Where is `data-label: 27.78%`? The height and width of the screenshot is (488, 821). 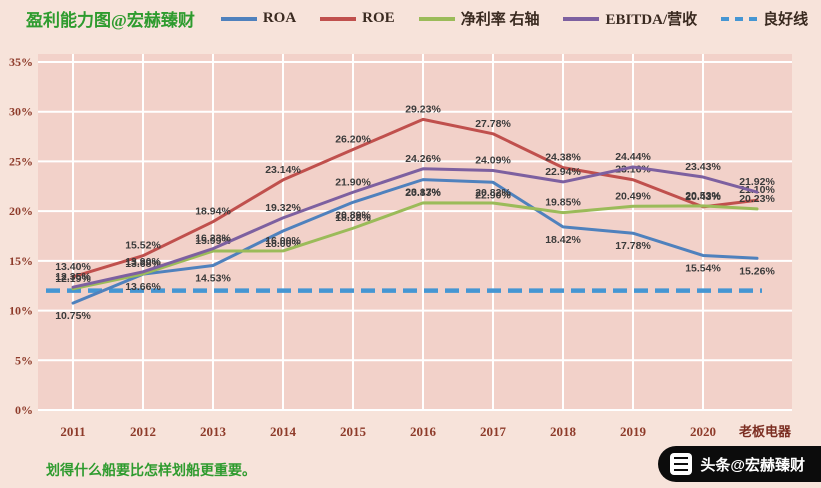 data-label: 27.78% is located at coordinates (493, 124).